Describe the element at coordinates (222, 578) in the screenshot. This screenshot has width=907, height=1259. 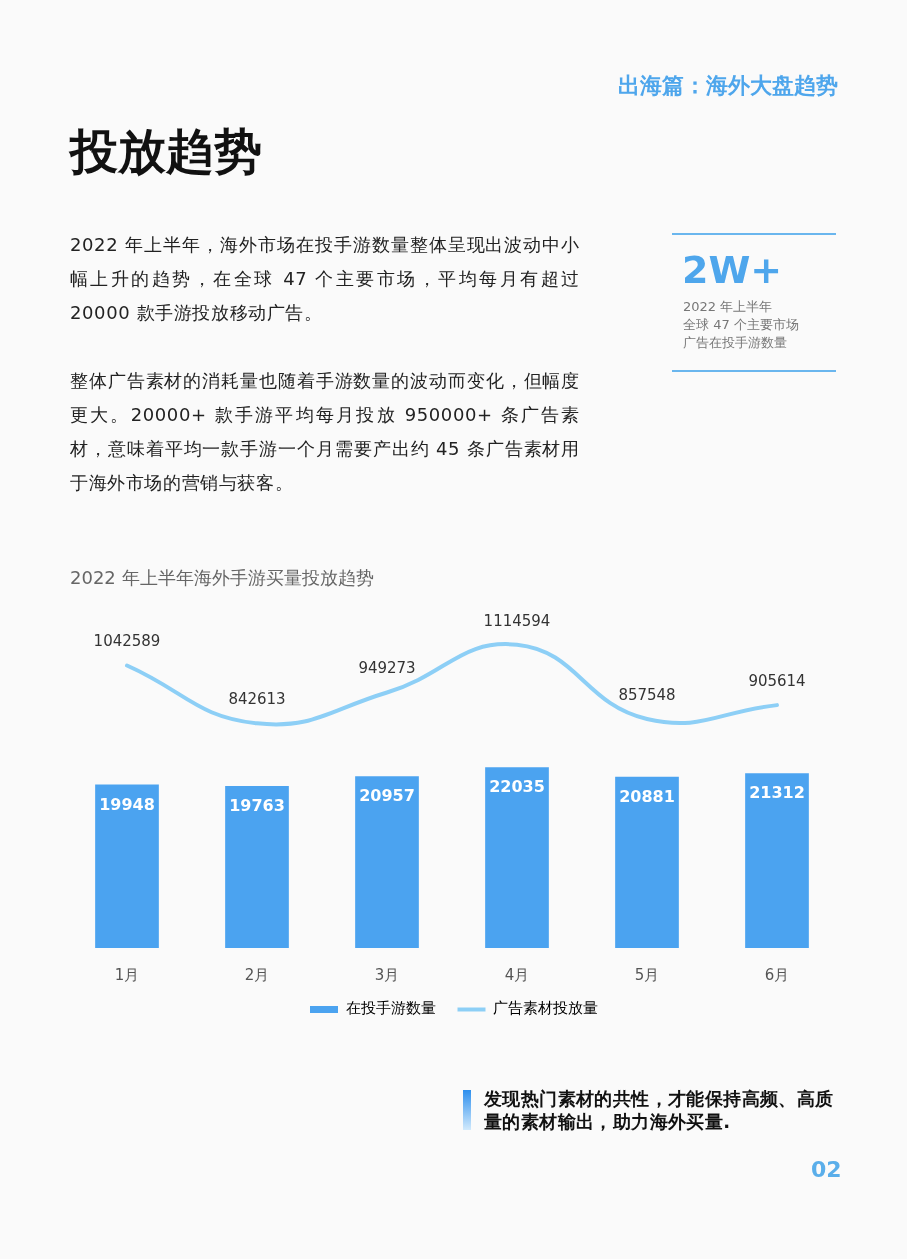
I see `chart-title: 2022 年上半年海外手游买量投放趋势` at that location.